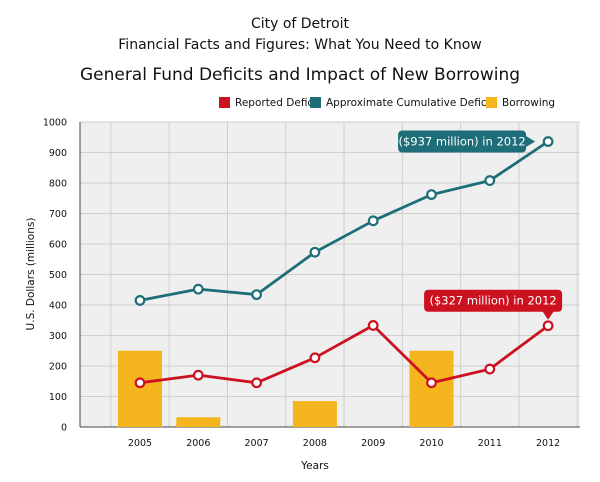 This screenshot has width=600, height=482. I want to click on bar-borrowing-2010, so click(431, 388).